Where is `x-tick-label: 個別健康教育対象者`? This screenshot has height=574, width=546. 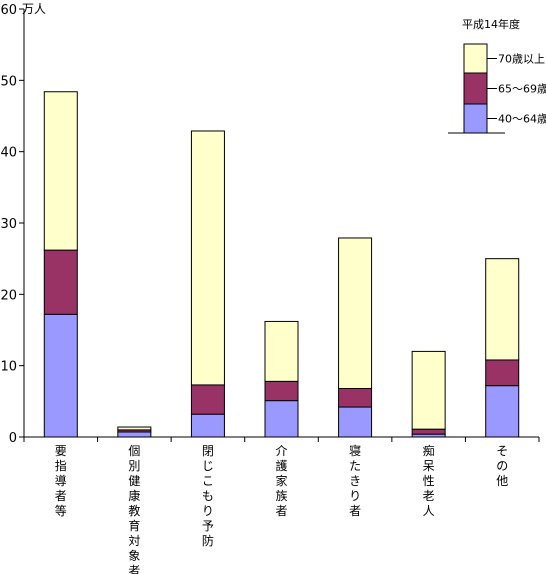 x-tick-label: 個別健康教育対象者 is located at coordinates (134, 509).